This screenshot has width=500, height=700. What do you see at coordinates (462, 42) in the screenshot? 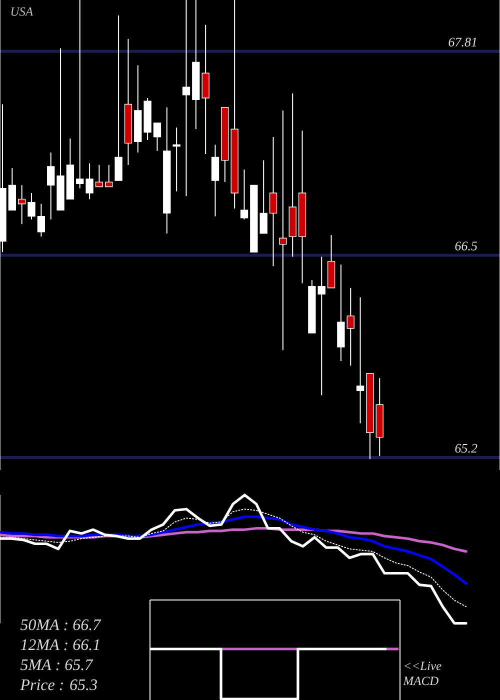
I see `y-tick-label: 67.81` at bounding box center [462, 42].